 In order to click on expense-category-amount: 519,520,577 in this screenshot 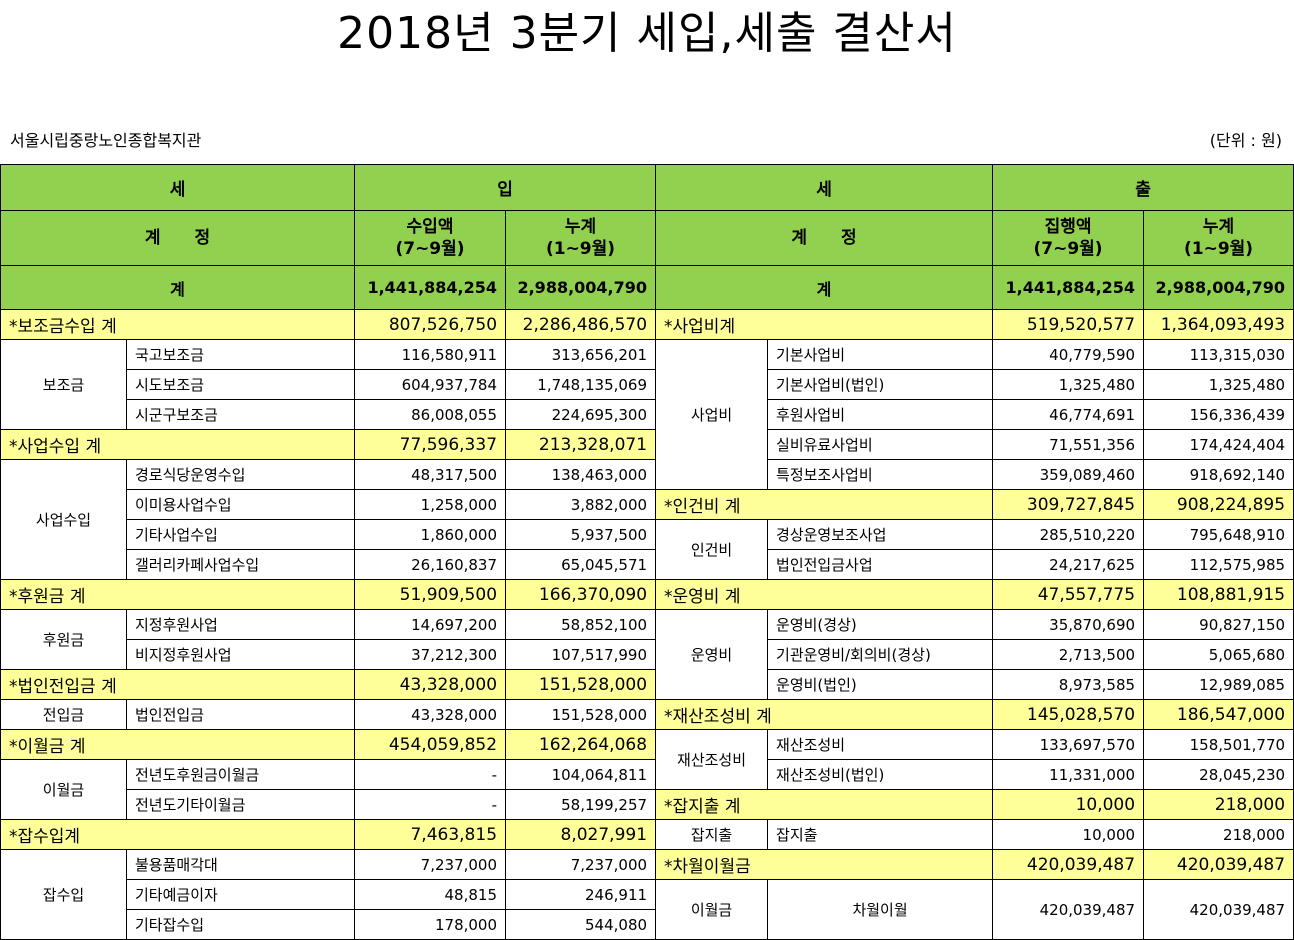, I will do `click(1068, 324)`.